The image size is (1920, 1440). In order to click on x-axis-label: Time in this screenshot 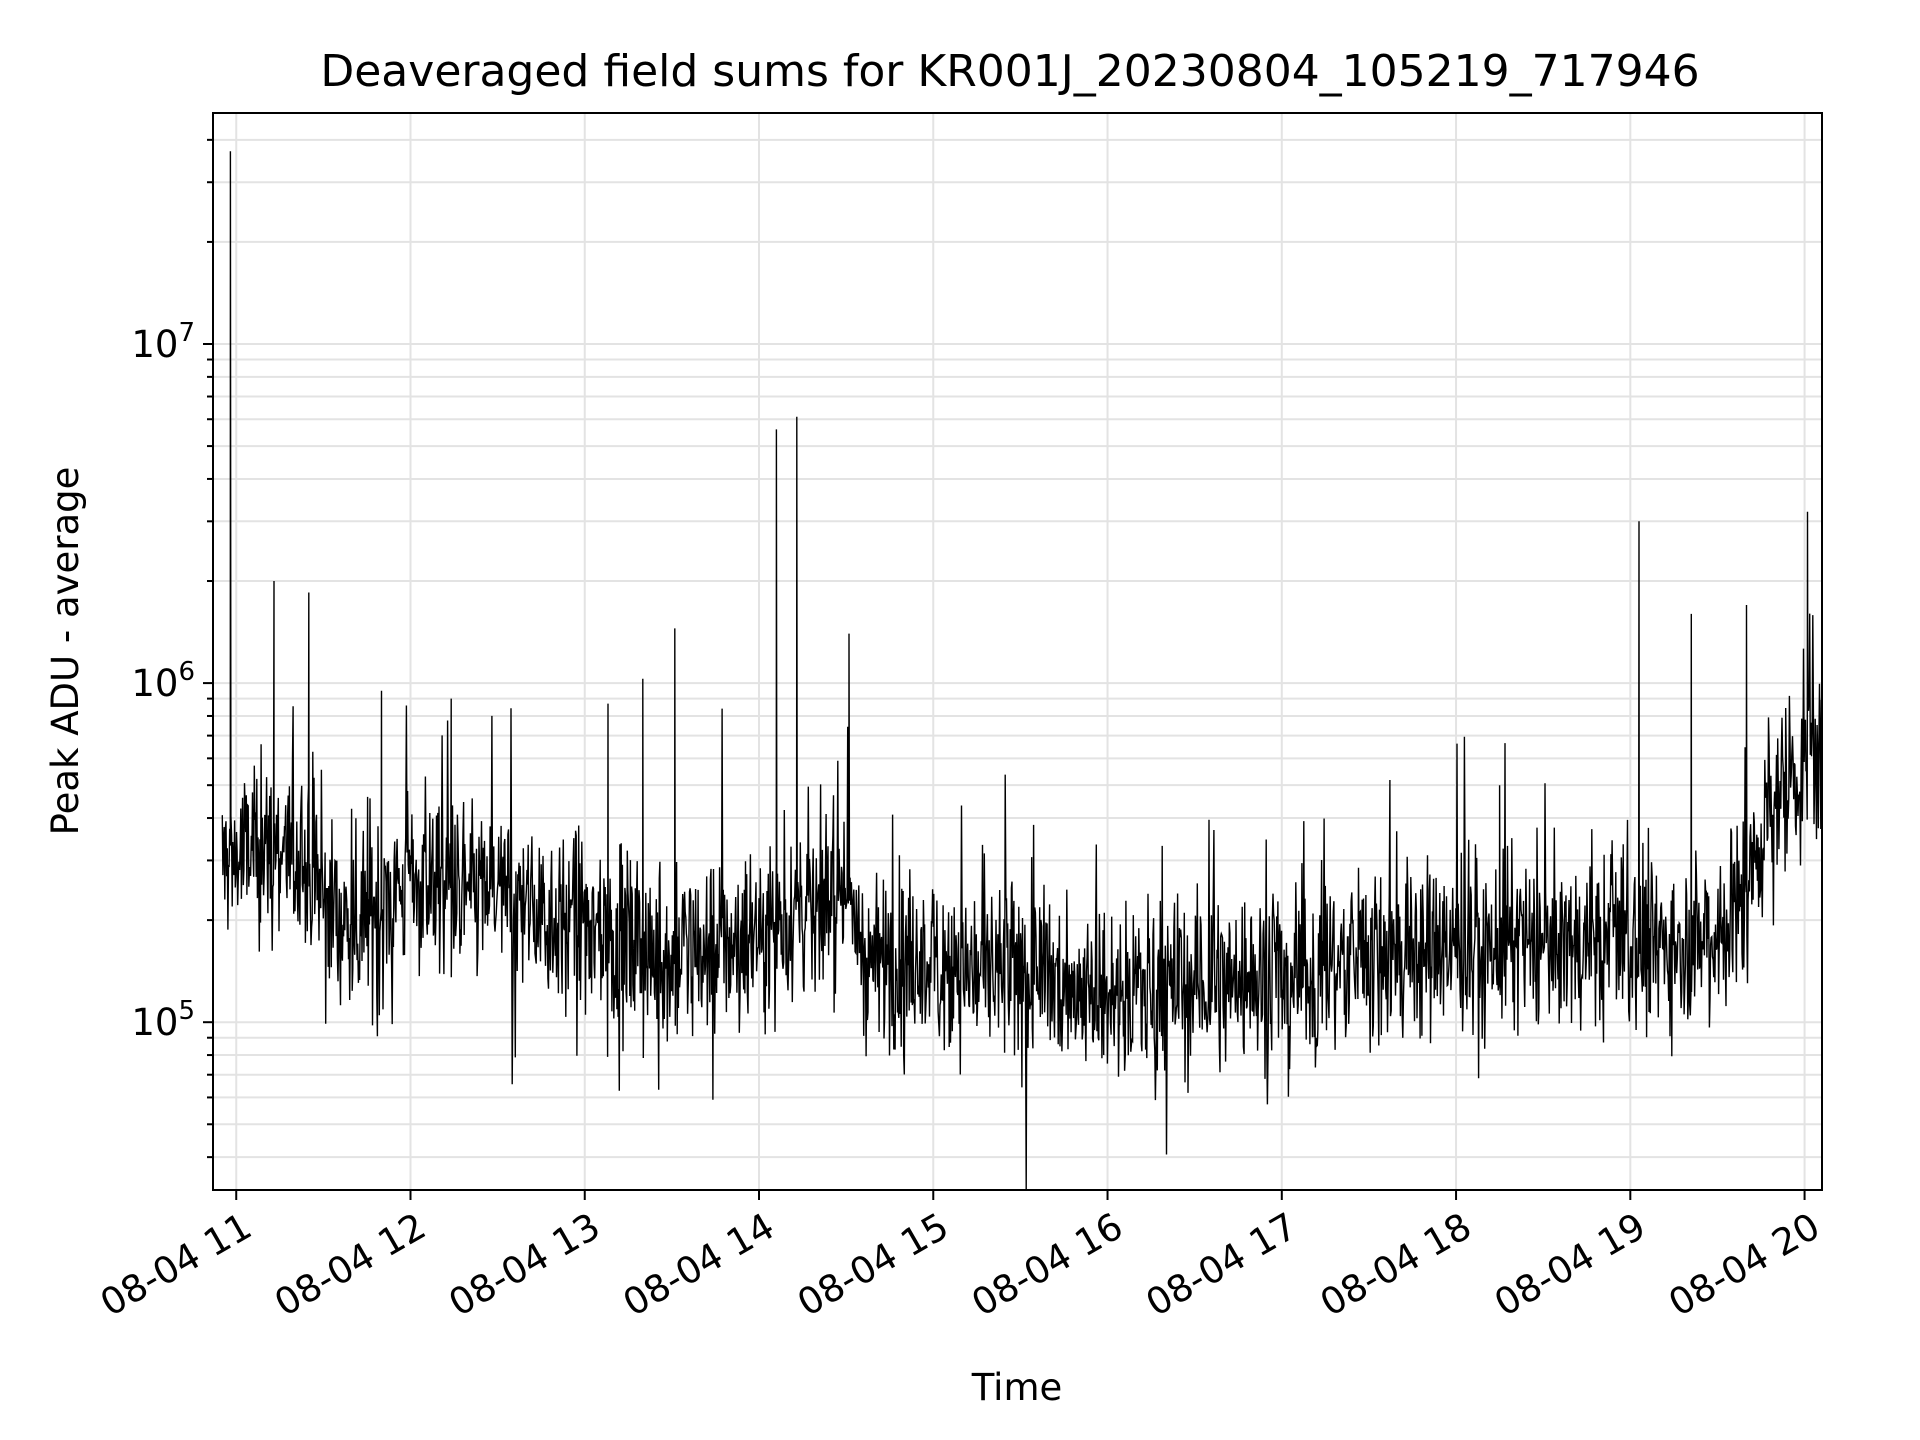, I will do `click(1017, 1387)`.